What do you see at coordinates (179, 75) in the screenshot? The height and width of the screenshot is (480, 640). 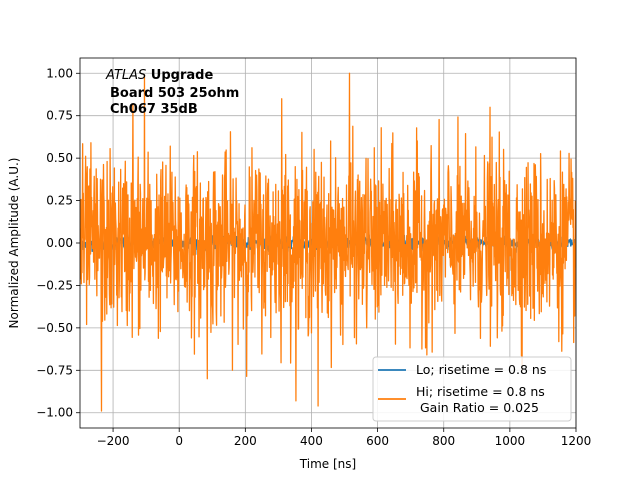 I see `annotation-upgrade: Upgrade` at bounding box center [179, 75].